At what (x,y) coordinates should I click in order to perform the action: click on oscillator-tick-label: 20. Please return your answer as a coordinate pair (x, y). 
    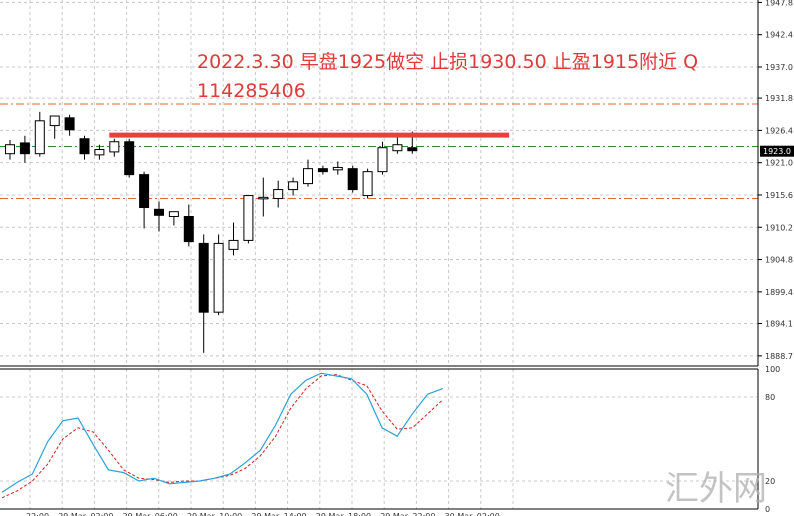
    Looking at the image, I should click on (770, 481).